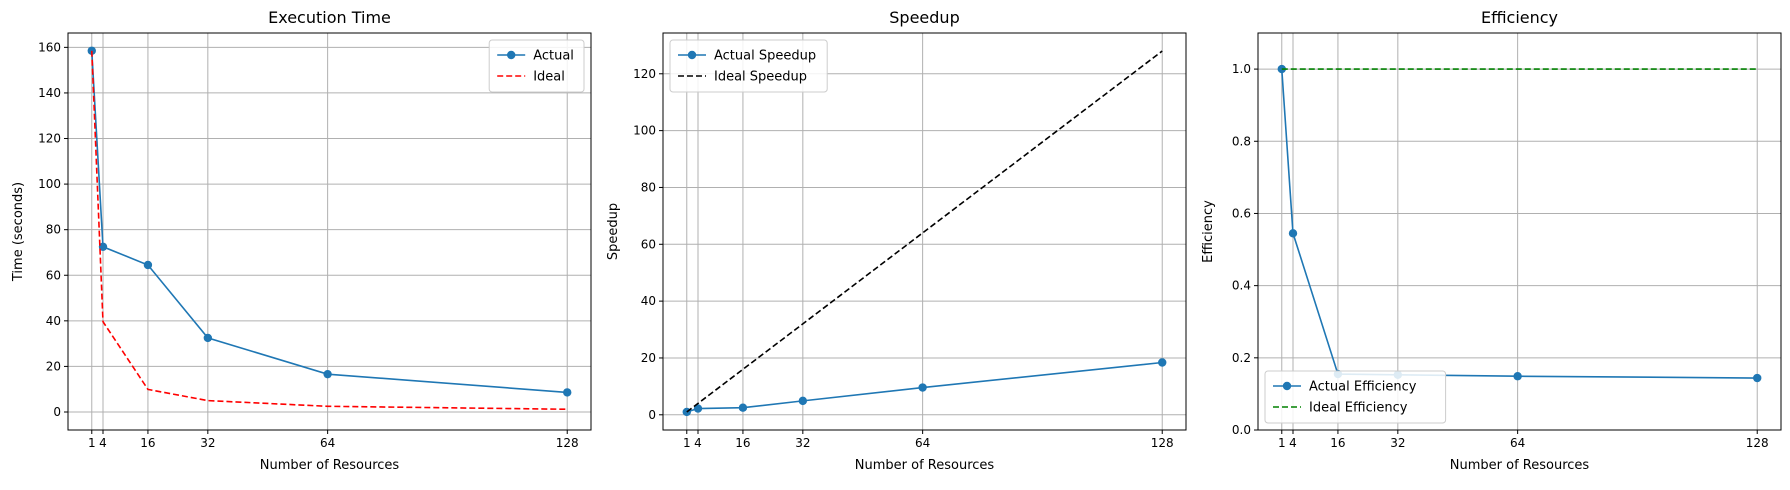 Image resolution: width=1790 pixels, height=490 pixels. I want to click on legend: Actual Efficiency Ideal Efficiency, so click(1355, 397).